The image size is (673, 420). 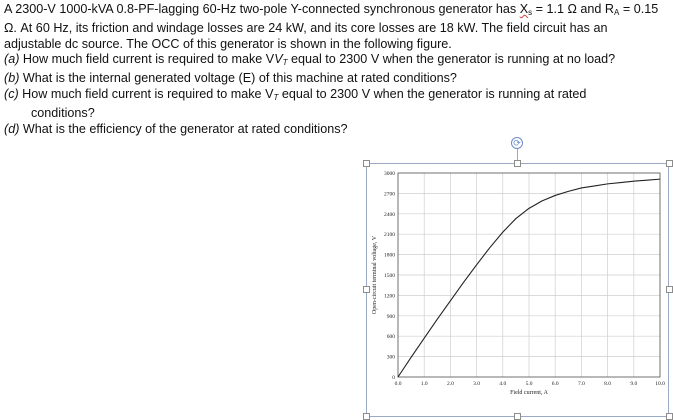 I want to click on xs-symbol: Xs, so click(x=526, y=9).